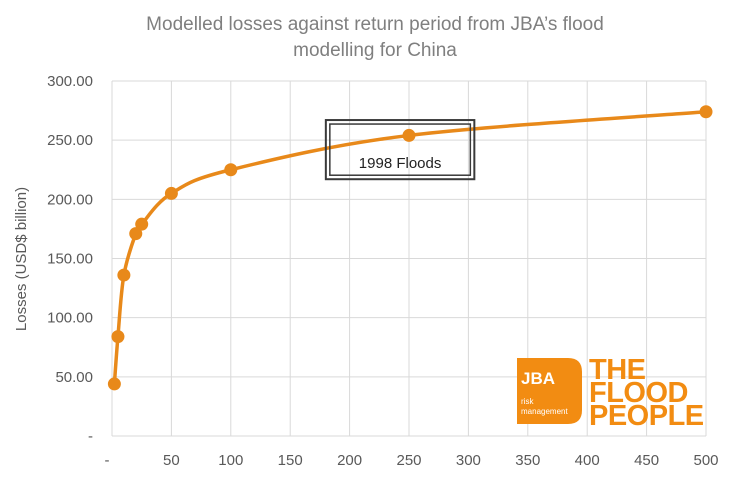 This screenshot has height=483, width=741. I want to click on y-axis-ticks: - 50.00 100.00 150.00 200.00 250.00 300.00, so click(70, 259).